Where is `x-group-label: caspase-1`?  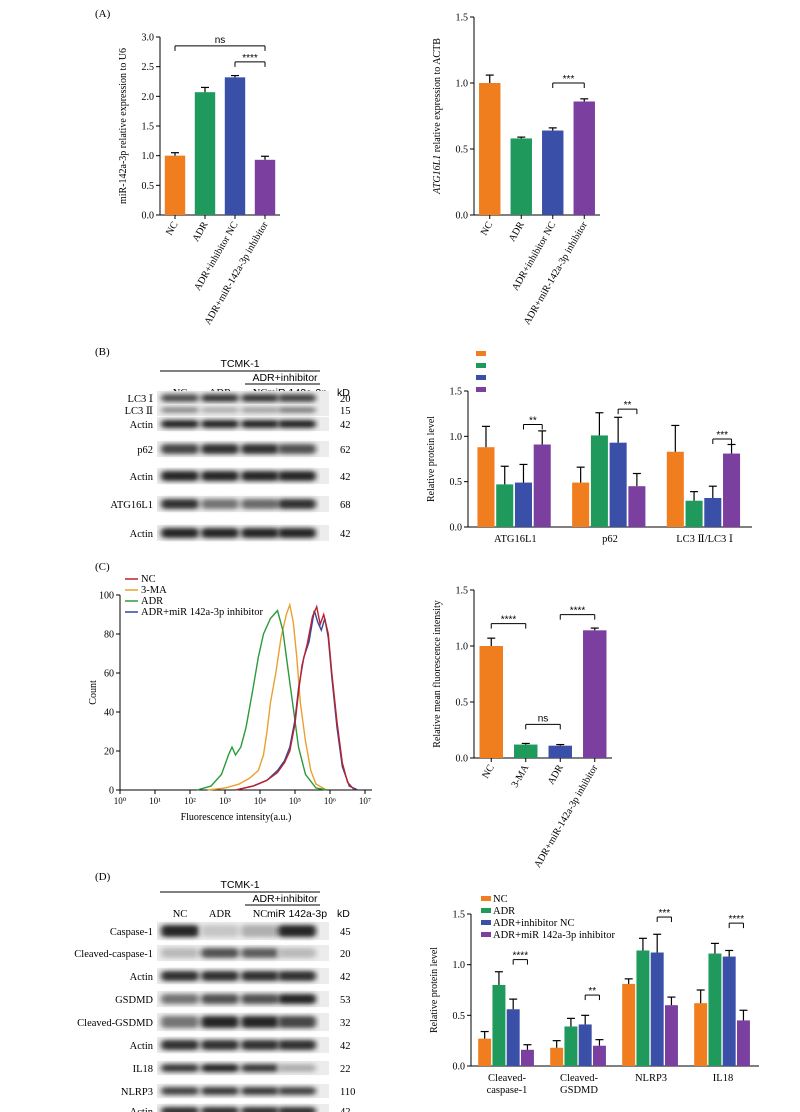 x-group-label: caspase-1 is located at coordinates (507, 1090).